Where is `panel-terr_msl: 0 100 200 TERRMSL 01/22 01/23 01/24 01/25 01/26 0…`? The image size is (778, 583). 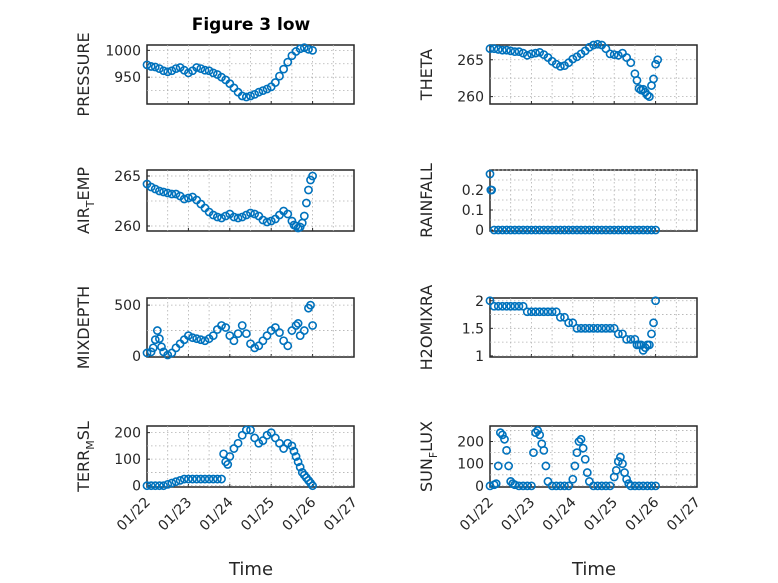 panel-terr_msl: 0 100 200 TERRMSL 01/22 01/23 01/24 01/25 01/26 0… is located at coordinates (217, 477).